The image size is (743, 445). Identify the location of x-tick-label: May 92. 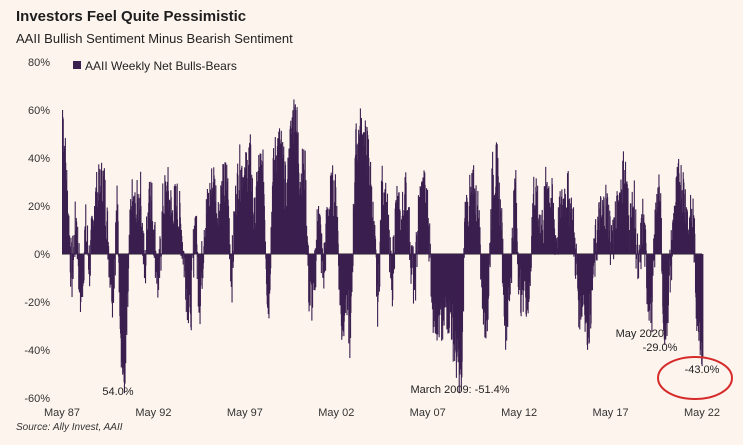
(153, 413).